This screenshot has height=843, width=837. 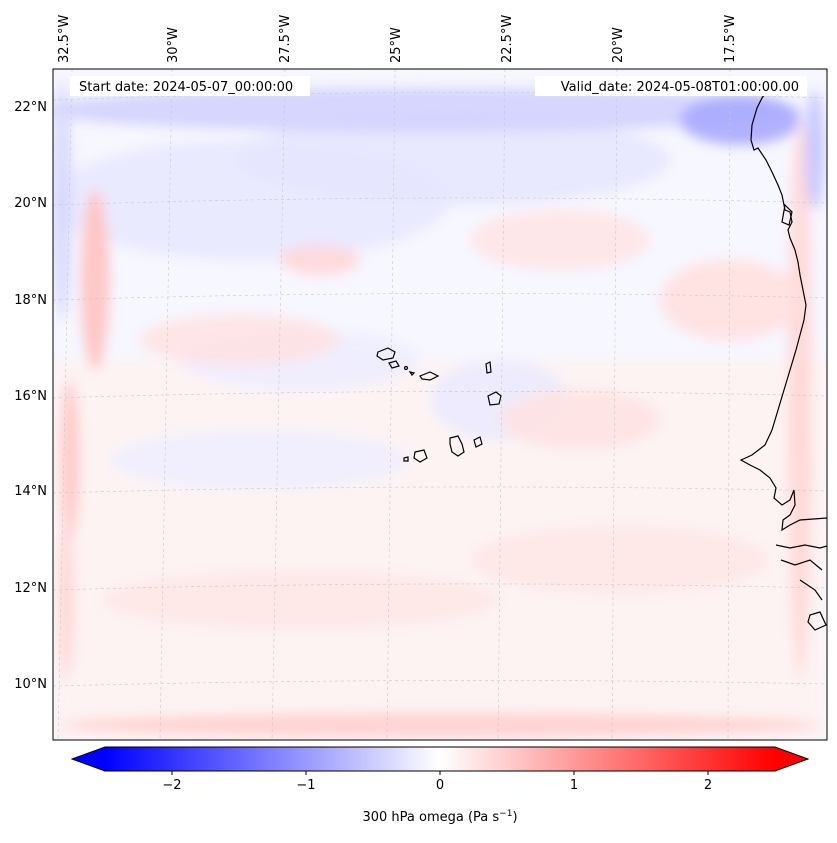 I want to click on lat-tick-14n: 14°N, so click(x=30, y=491).